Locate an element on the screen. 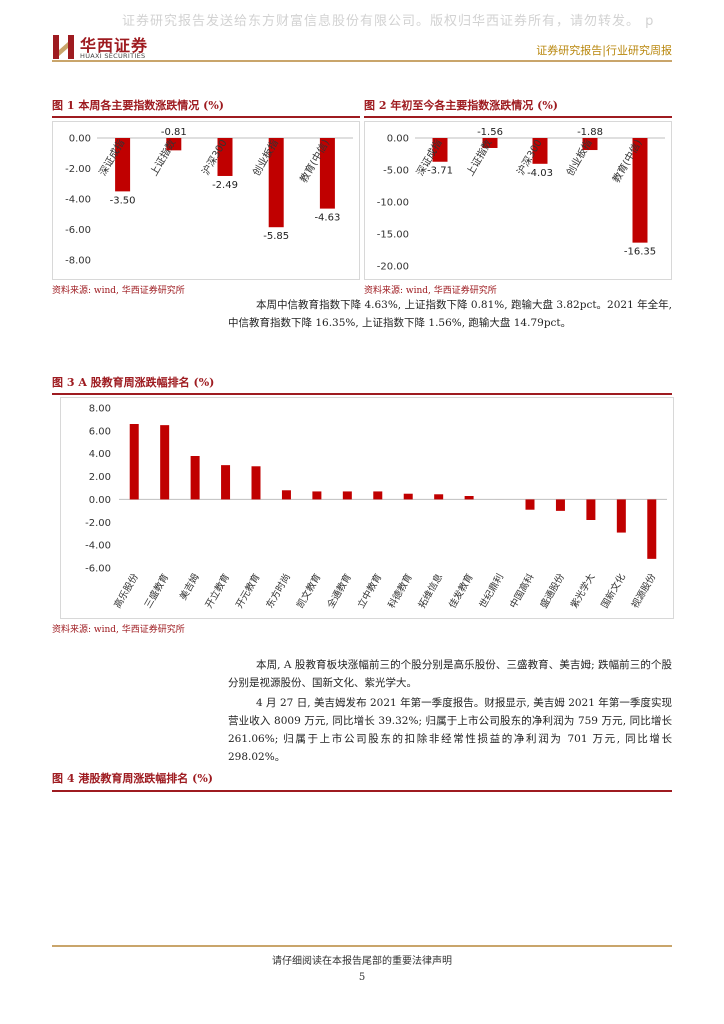  fig2-rule is located at coordinates (518, 117).